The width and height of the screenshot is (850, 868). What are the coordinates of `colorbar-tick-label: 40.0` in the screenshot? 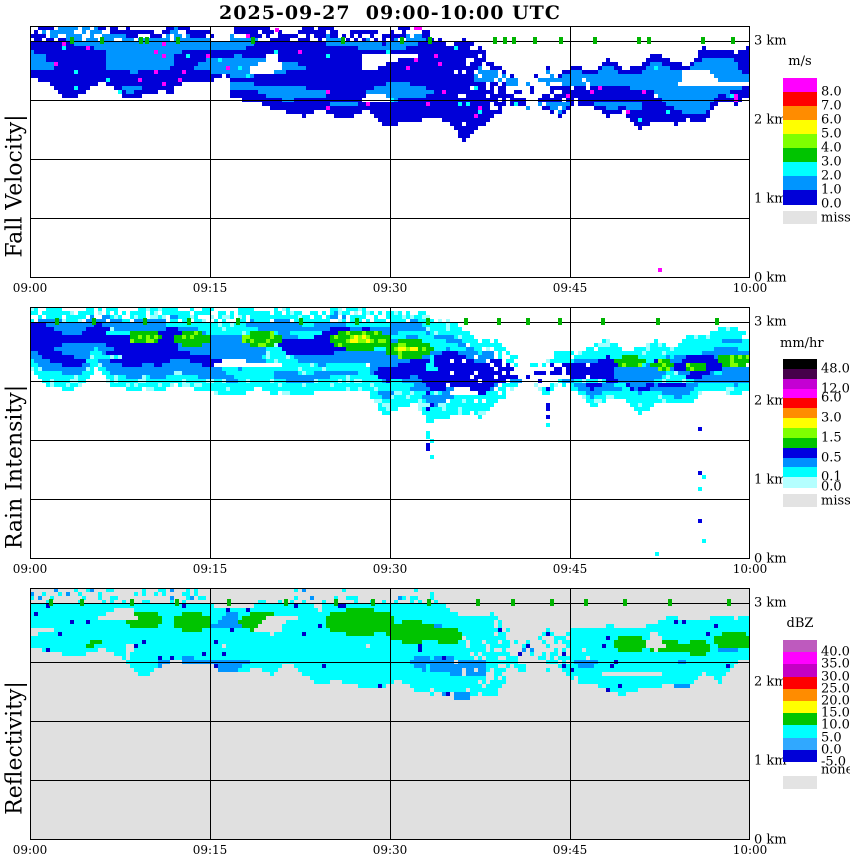 It's located at (835, 652).